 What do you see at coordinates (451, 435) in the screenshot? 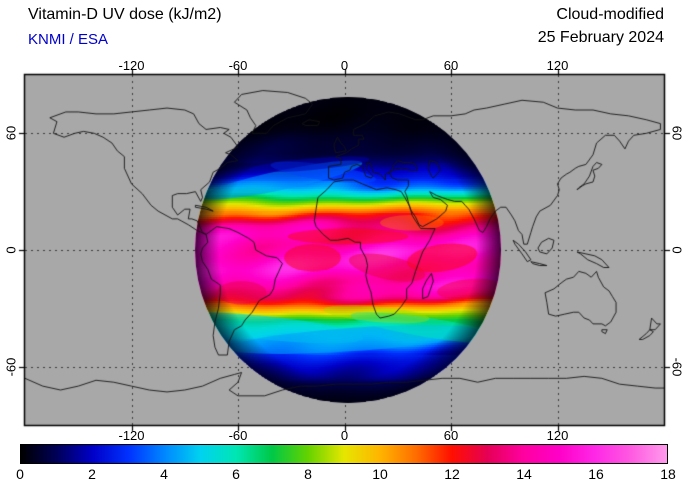
I see `lon-tick-label-bottom: 60` at bounding box center [451, 435].